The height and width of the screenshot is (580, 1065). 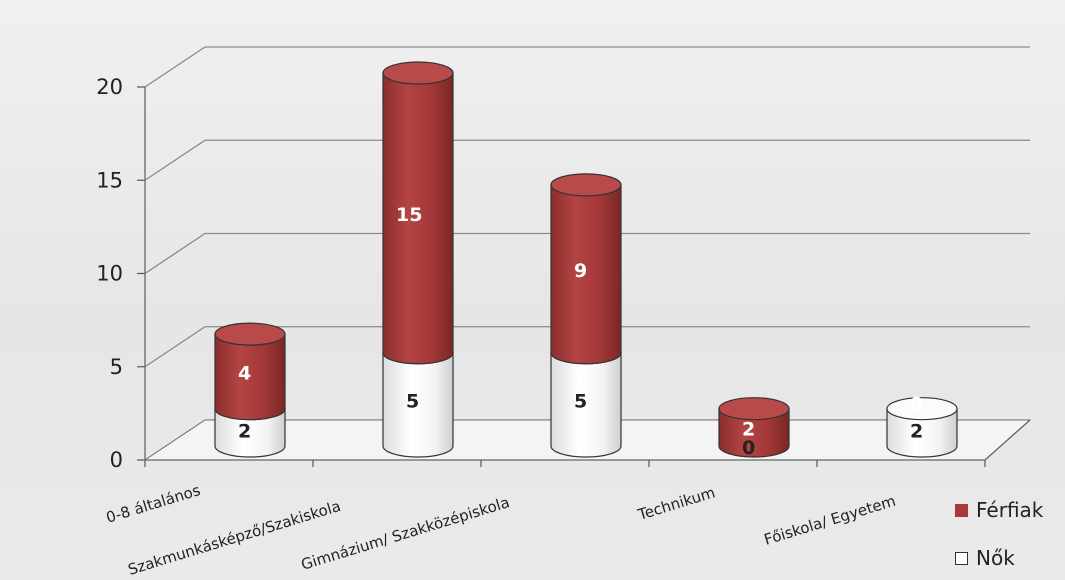 I want to click on y-tick-label: 15, so click(x=109, y=180).